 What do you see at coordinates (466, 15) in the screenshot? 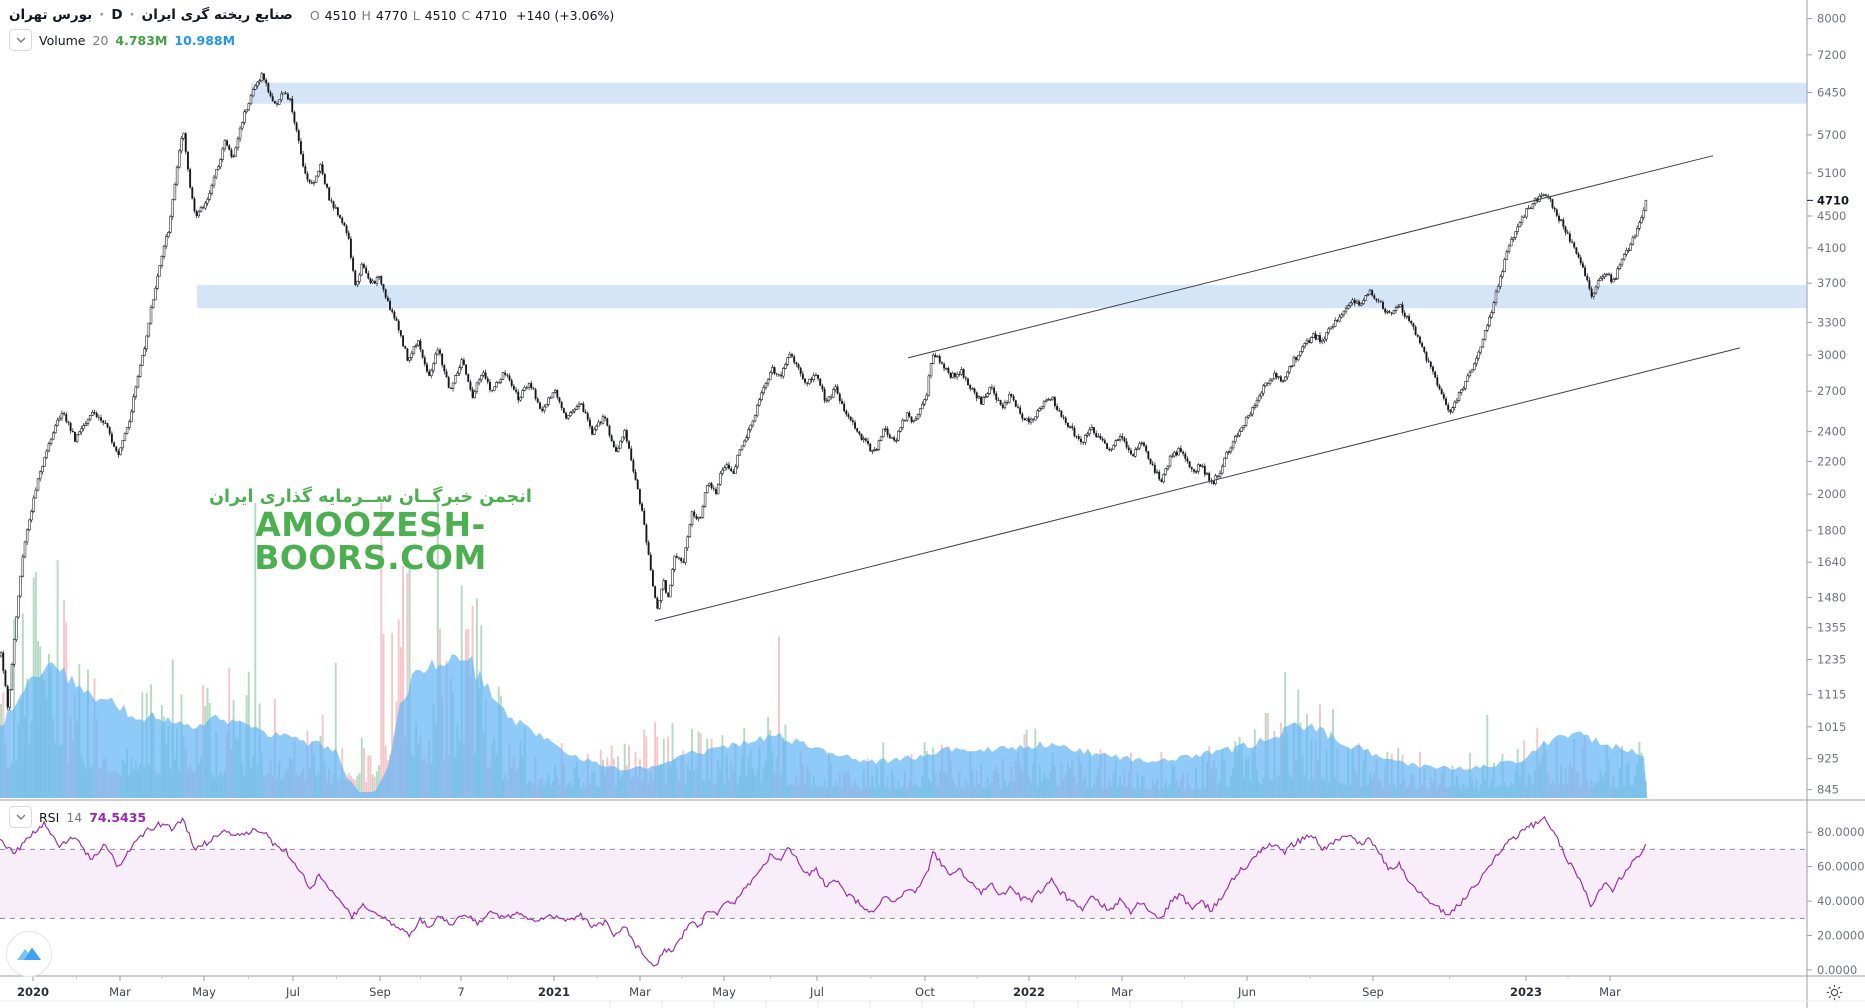
I see `close-label: C` at bounding box center [466, 15].